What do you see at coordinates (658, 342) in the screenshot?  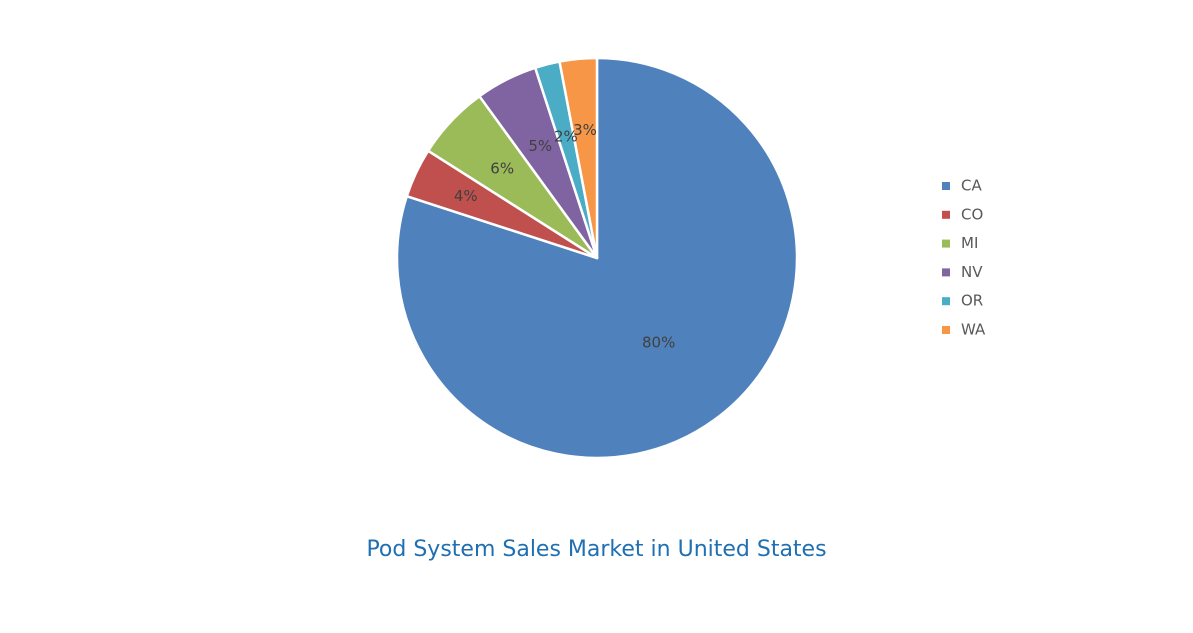 I see `data-label-ca: 80%` at bounding box center [658, 342].